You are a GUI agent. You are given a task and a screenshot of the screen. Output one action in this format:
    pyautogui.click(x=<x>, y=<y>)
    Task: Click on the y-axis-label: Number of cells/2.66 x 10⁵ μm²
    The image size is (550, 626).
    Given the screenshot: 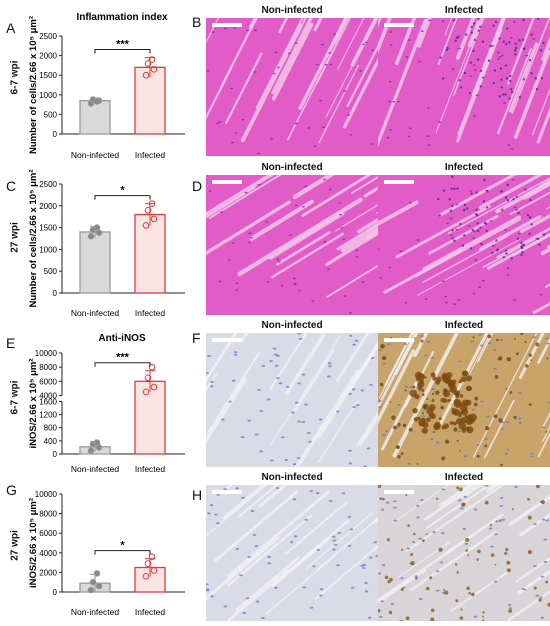 What is the action you would take?
    pyautogui.click(x=33, y=238)
    